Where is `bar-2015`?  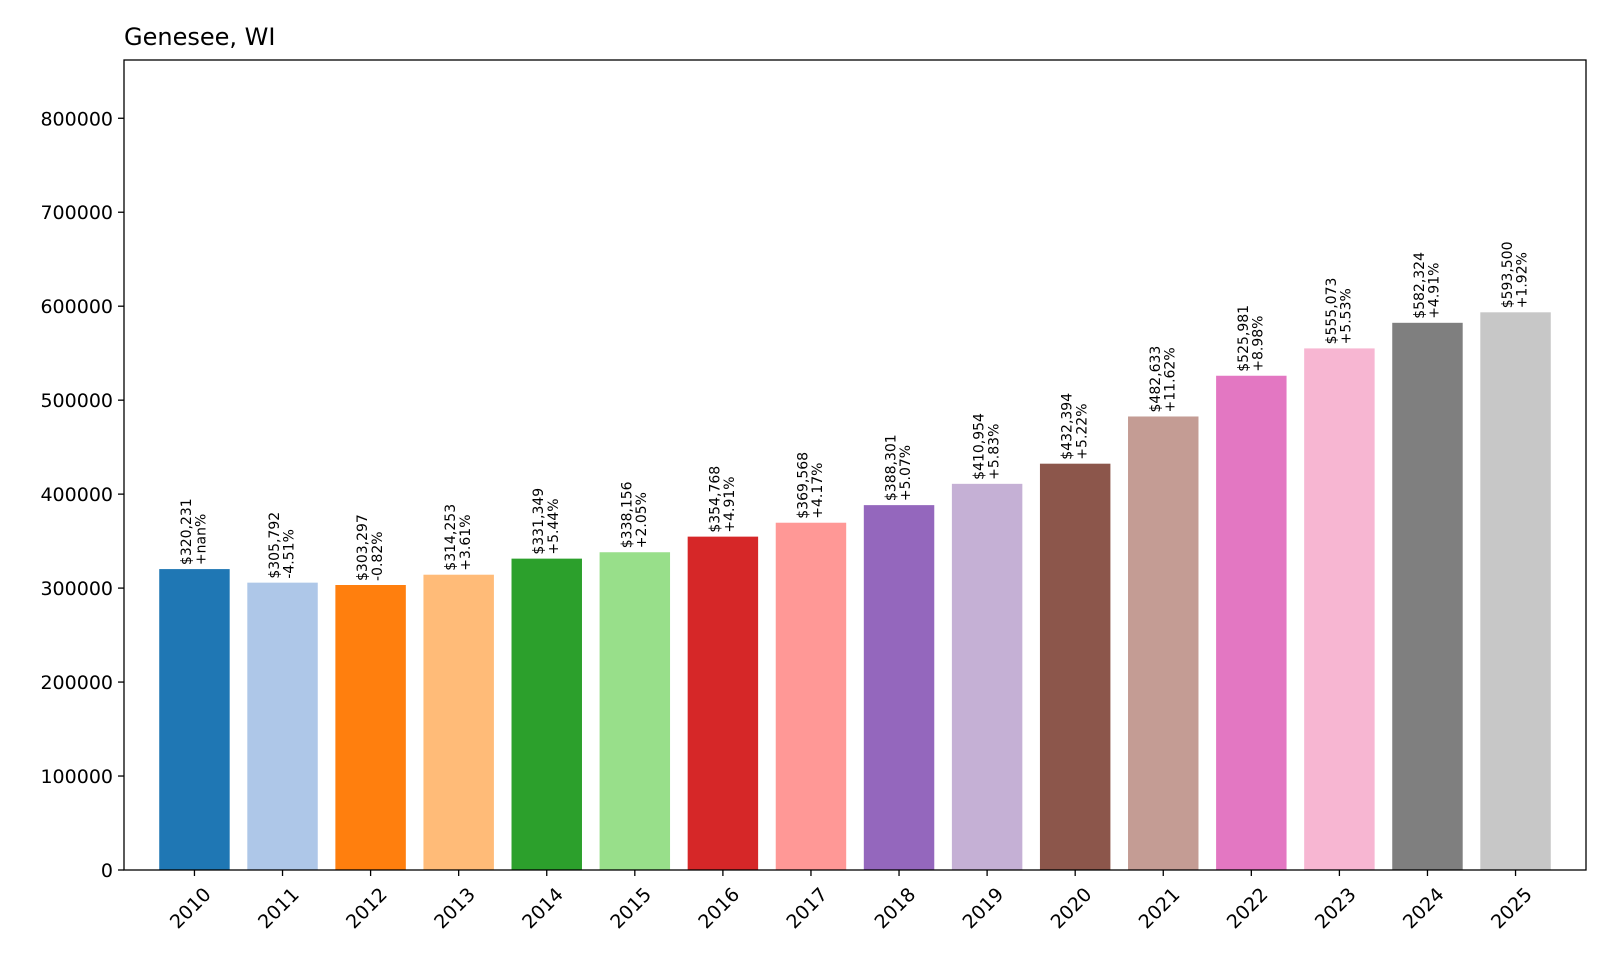 bar-2015 is located at coordinates (635, 711).